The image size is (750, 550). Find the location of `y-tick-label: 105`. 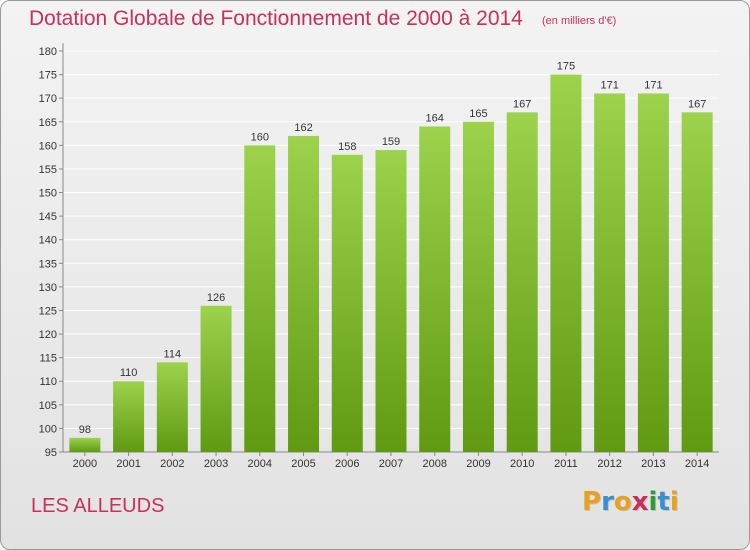

y-tick-label: 105 is located at coordinates (48, 406).